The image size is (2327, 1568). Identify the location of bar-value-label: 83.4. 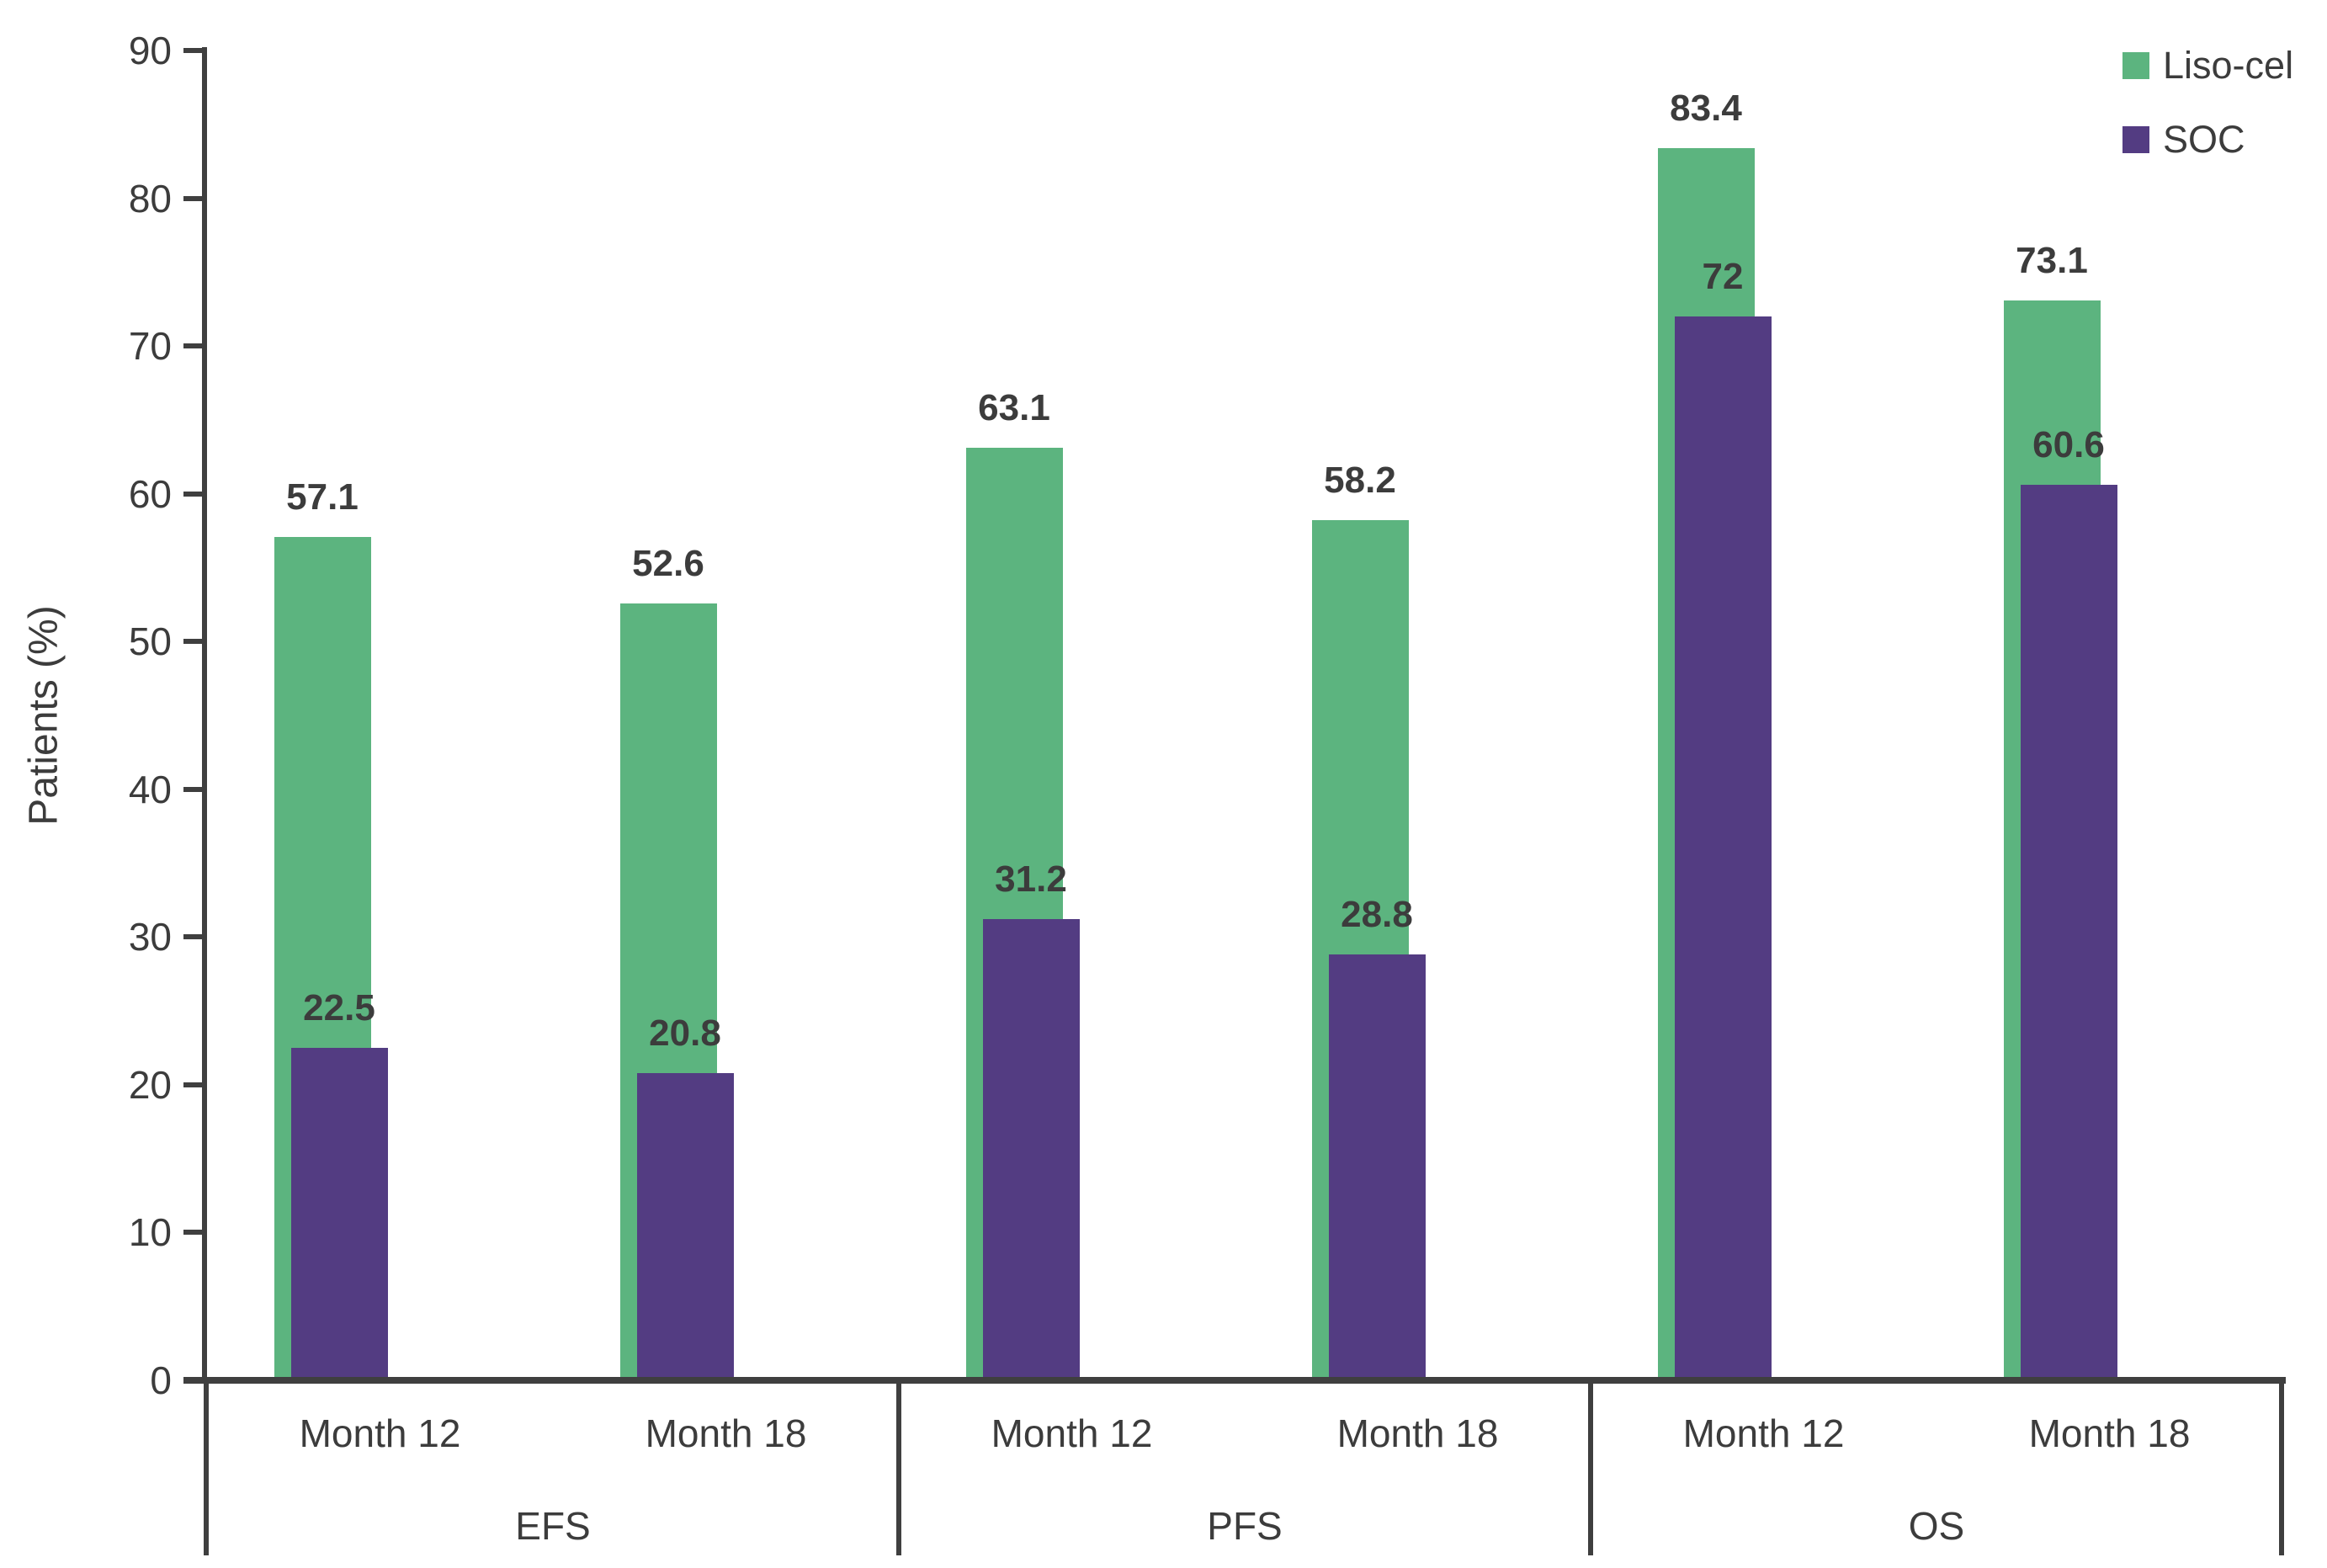
(1706, 108).